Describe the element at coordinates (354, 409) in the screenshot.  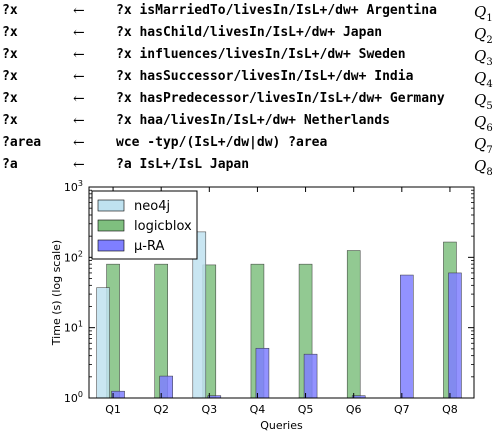
I see `x-tick-label-q6: Q6` at that location.